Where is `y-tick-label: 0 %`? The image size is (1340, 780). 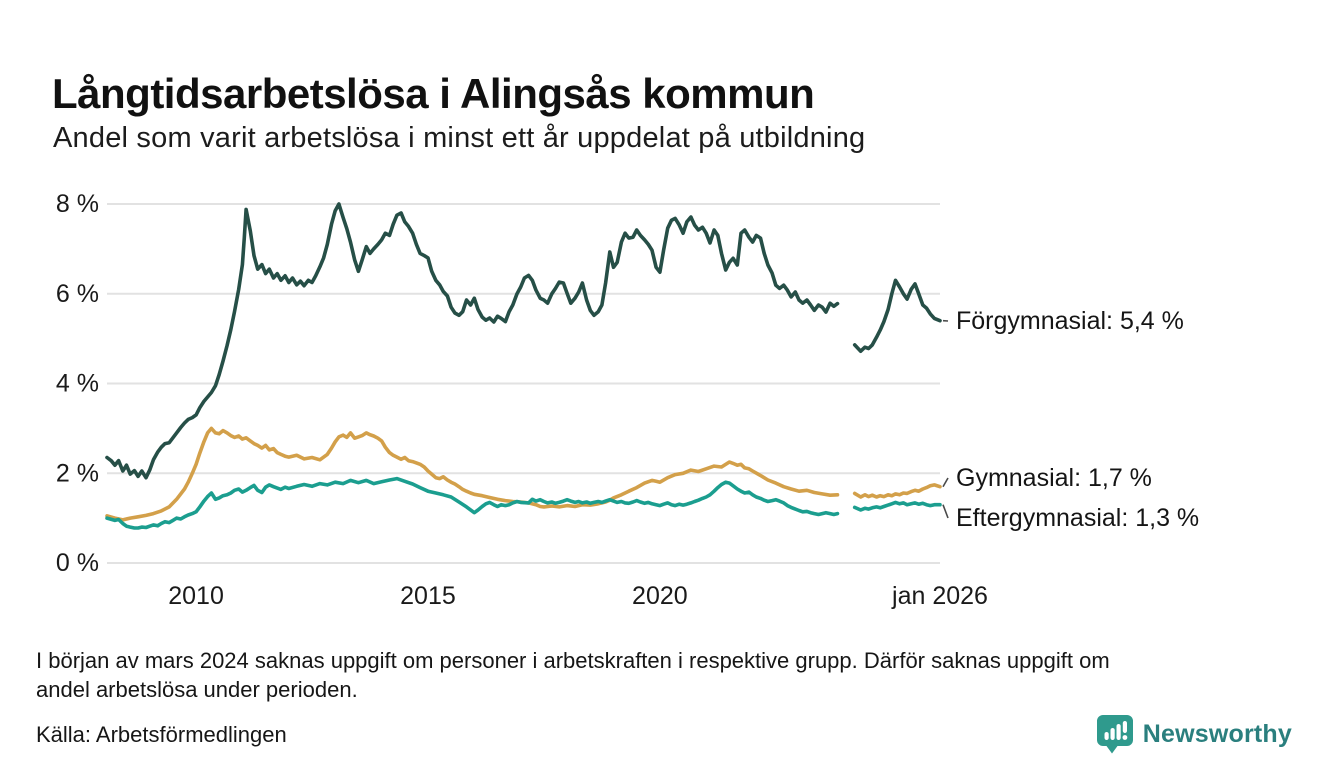
y-tick-label: 0 % is located at coordinates (77, 563).